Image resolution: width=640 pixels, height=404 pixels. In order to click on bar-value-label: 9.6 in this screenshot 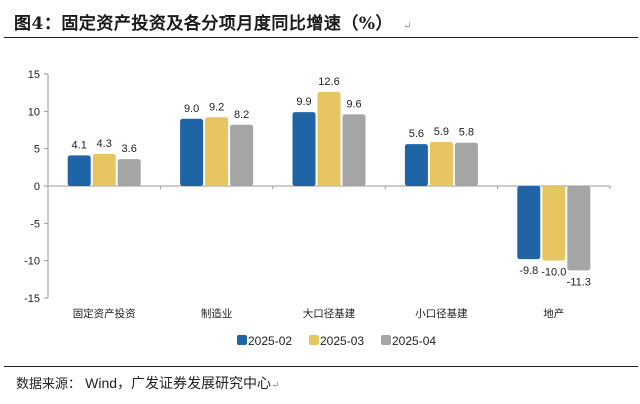, I will do `click(353, 104)`.